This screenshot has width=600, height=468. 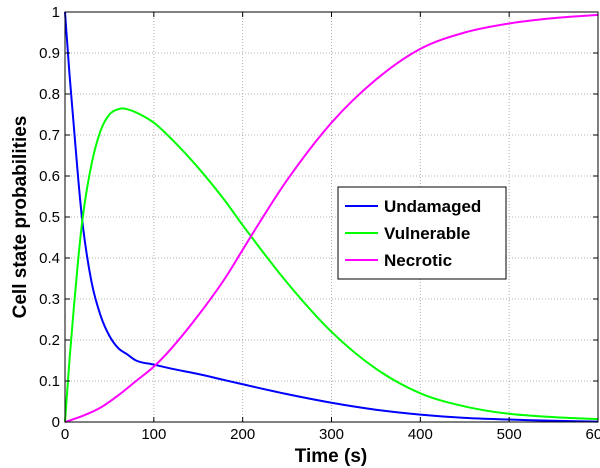 What do you see at coordinates (49, 381) in the screenshot?
I see `y-tick-label: 0.1` at bounding box center [49, 381].